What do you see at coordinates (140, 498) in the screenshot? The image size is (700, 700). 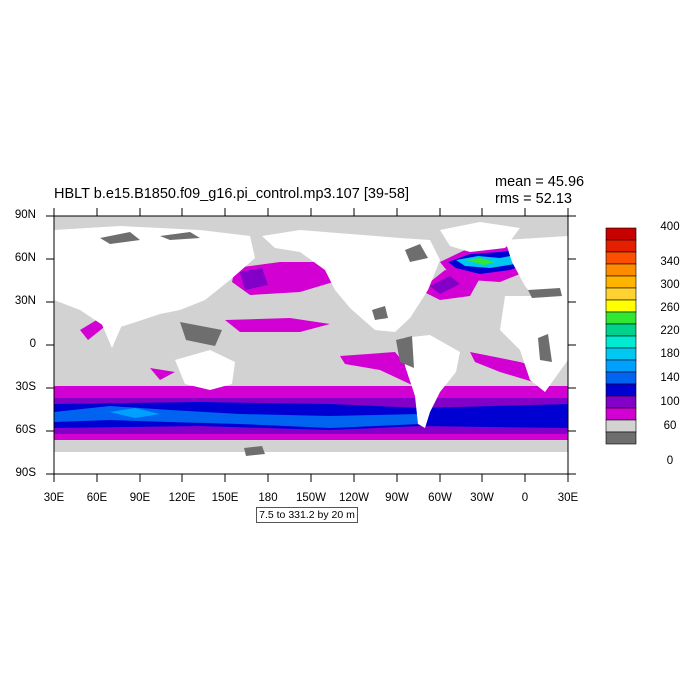 I see `lon-label-90e: 90E` at bounding box center [140, 498].